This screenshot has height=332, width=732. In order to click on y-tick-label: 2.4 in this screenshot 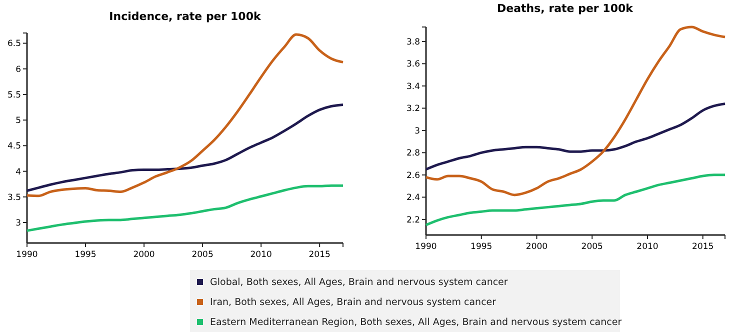, I will do `click(413, 198)`.